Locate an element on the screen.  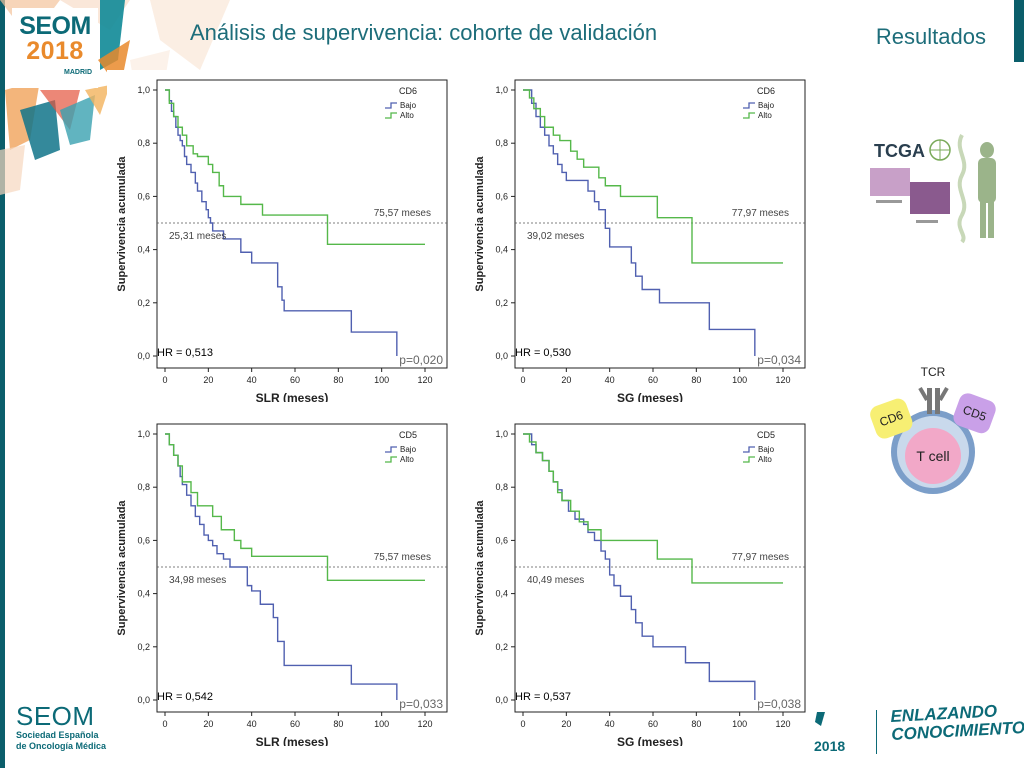
hazard-ratio: HR = 0,513 is located at coordinates (185, 353).